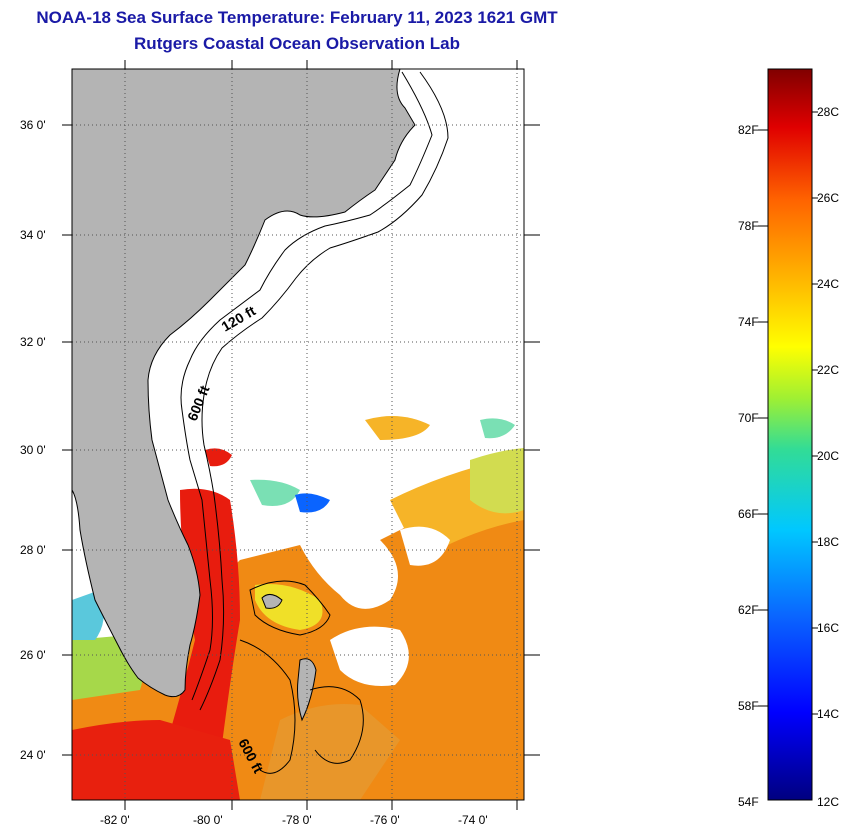 The image size is (849, 832). I want to click on lat-label-26: 26 0', so click(33, 655).